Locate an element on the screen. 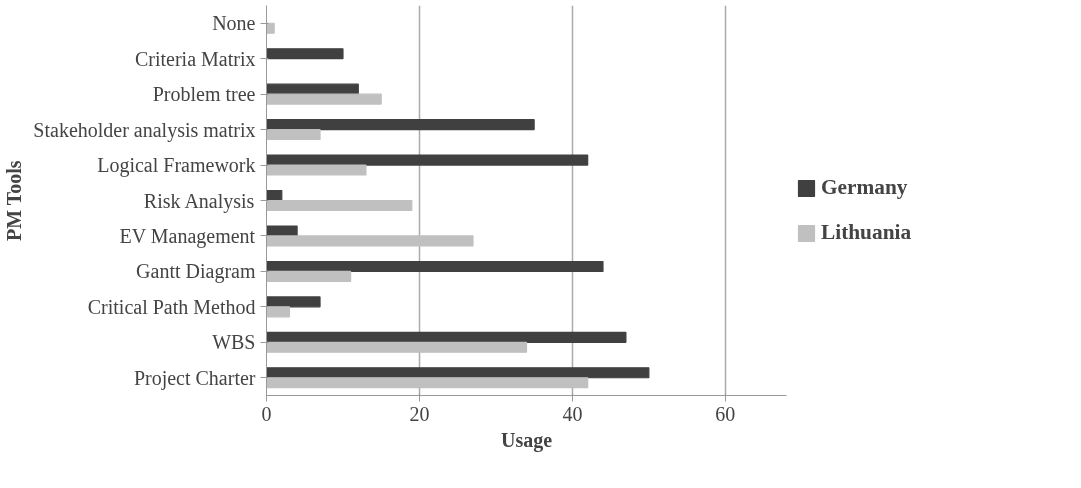  legend-label: Lithuania is located at coordinates (866, 232).